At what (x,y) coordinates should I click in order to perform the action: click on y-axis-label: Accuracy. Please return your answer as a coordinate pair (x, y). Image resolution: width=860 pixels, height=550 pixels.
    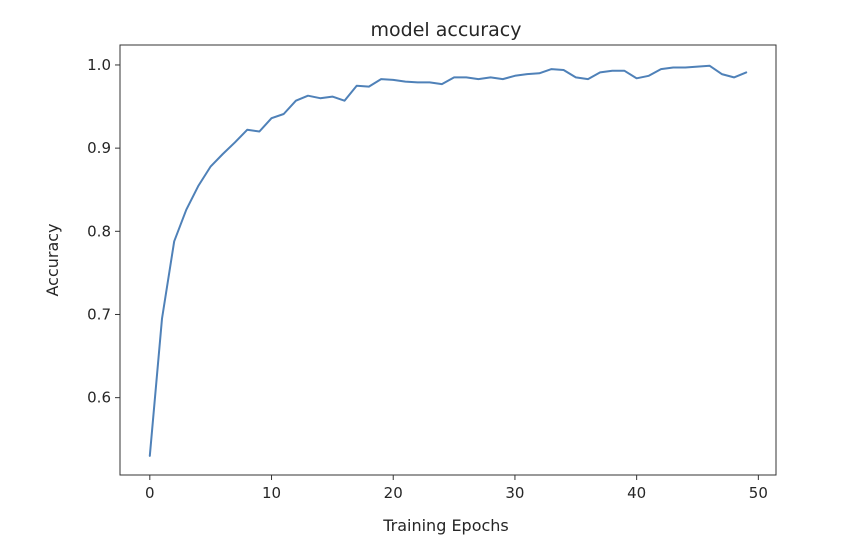
    Looking at the image, I should click on (52, 259).